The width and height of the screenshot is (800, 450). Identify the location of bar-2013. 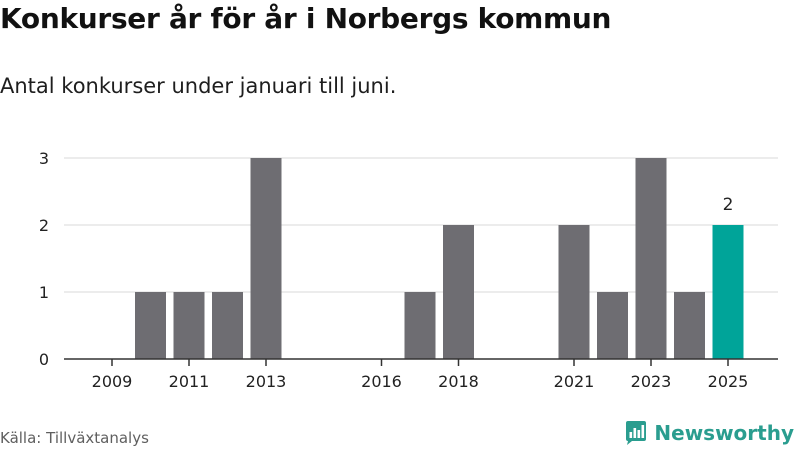
(266, 258).